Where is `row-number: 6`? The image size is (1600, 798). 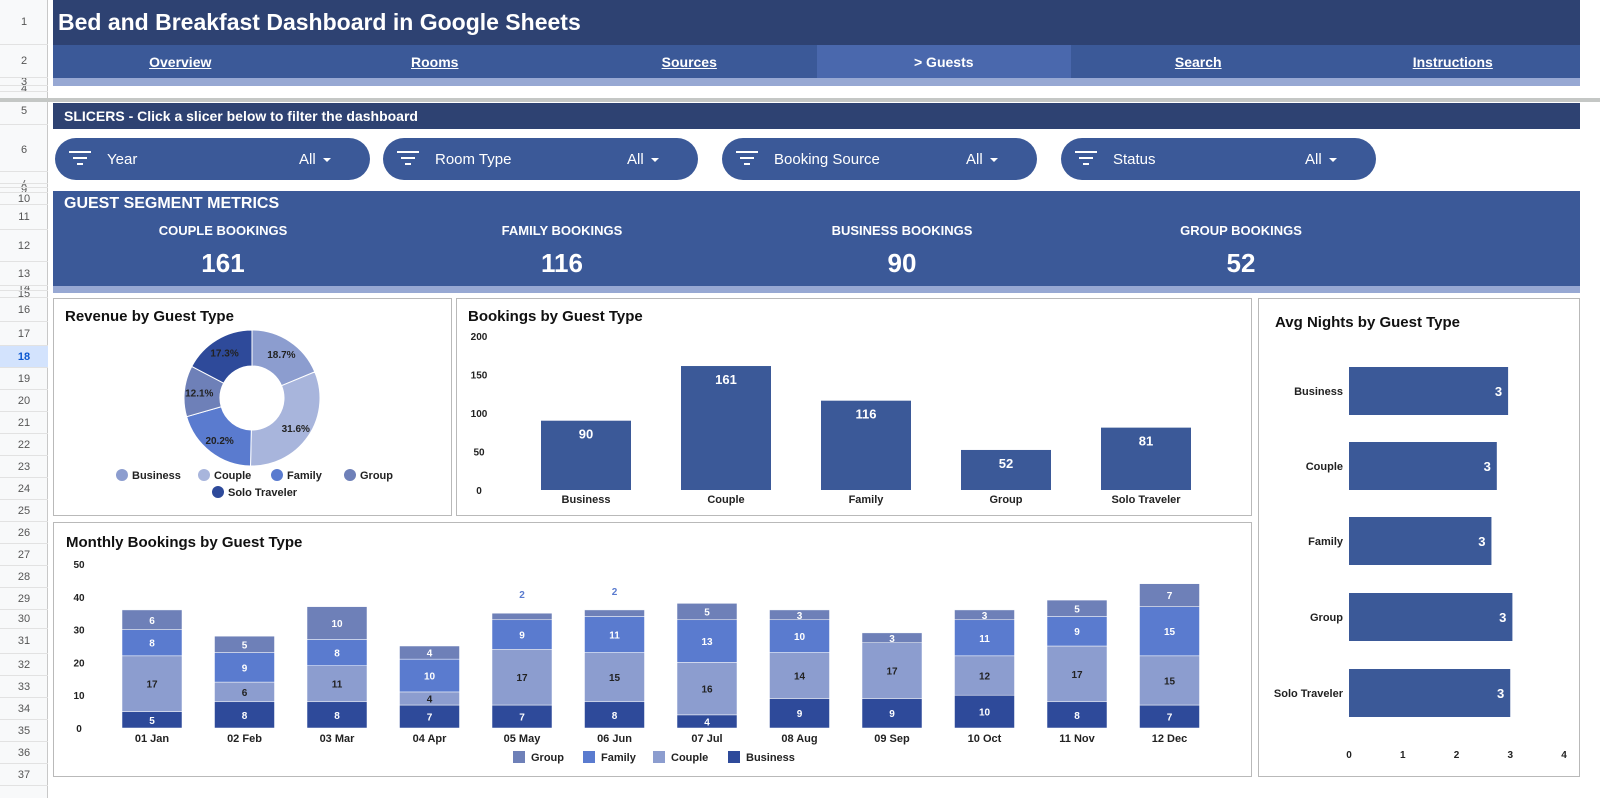
row-number: 6 is located at coordinates (24, 150).